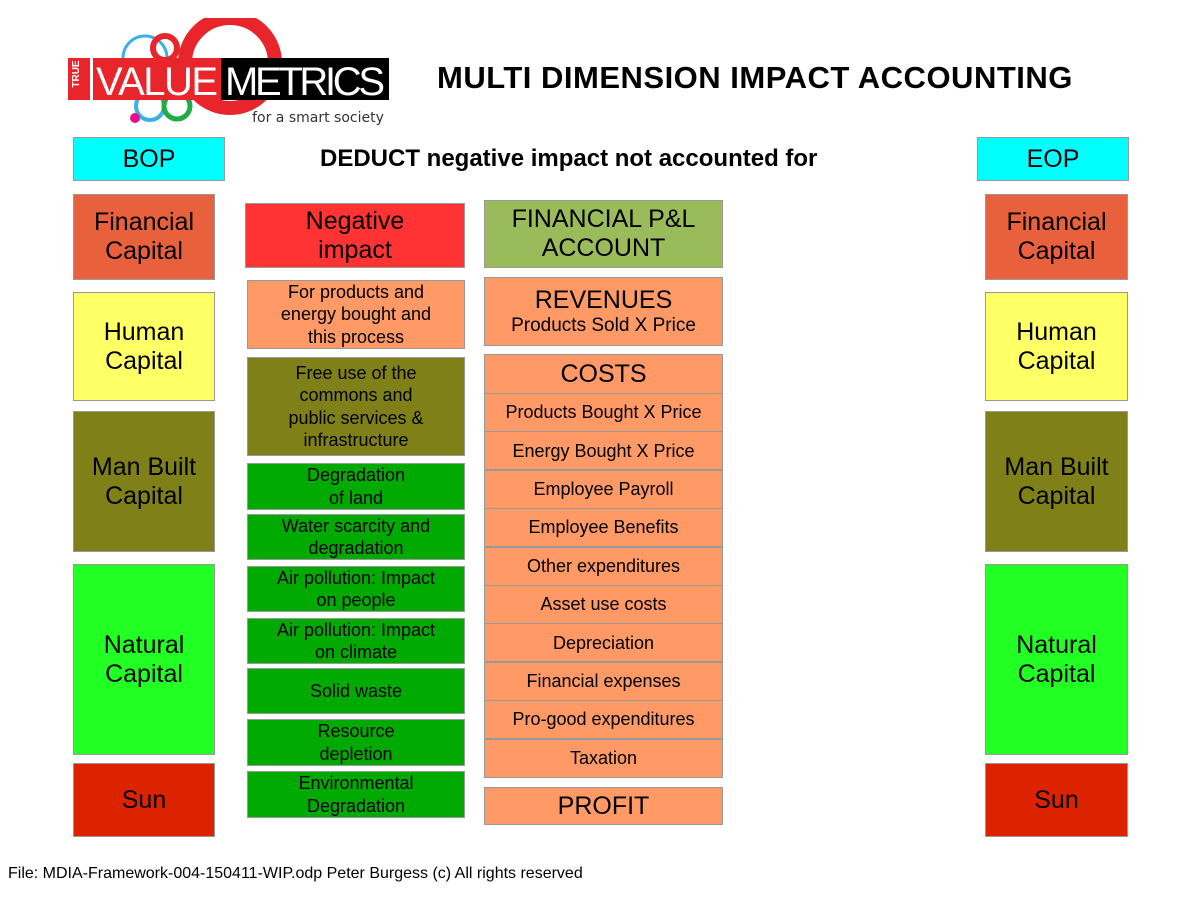 The height and width of the screenshot is (898, 1195). What do you see at coordinates (603, 489) in the screenshot?
I see `cost-row: Employee Payroll` at bounding box center [603, 489].